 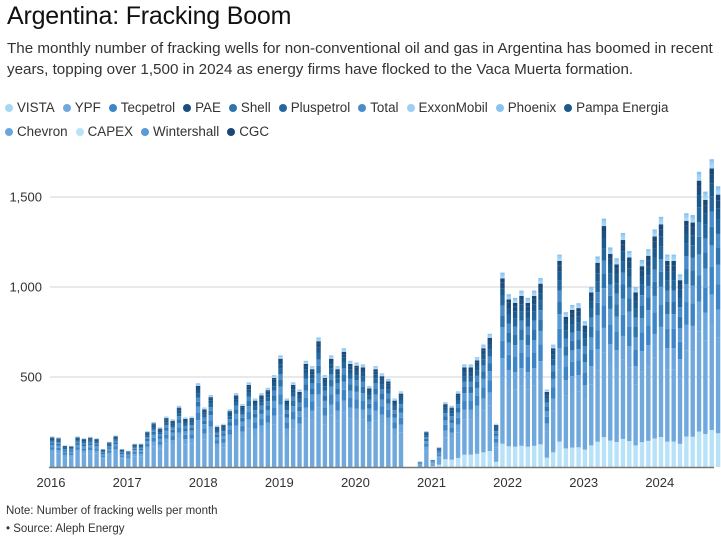 I want to click on y-tick-label: 1,000, so click(x=25, y=287).